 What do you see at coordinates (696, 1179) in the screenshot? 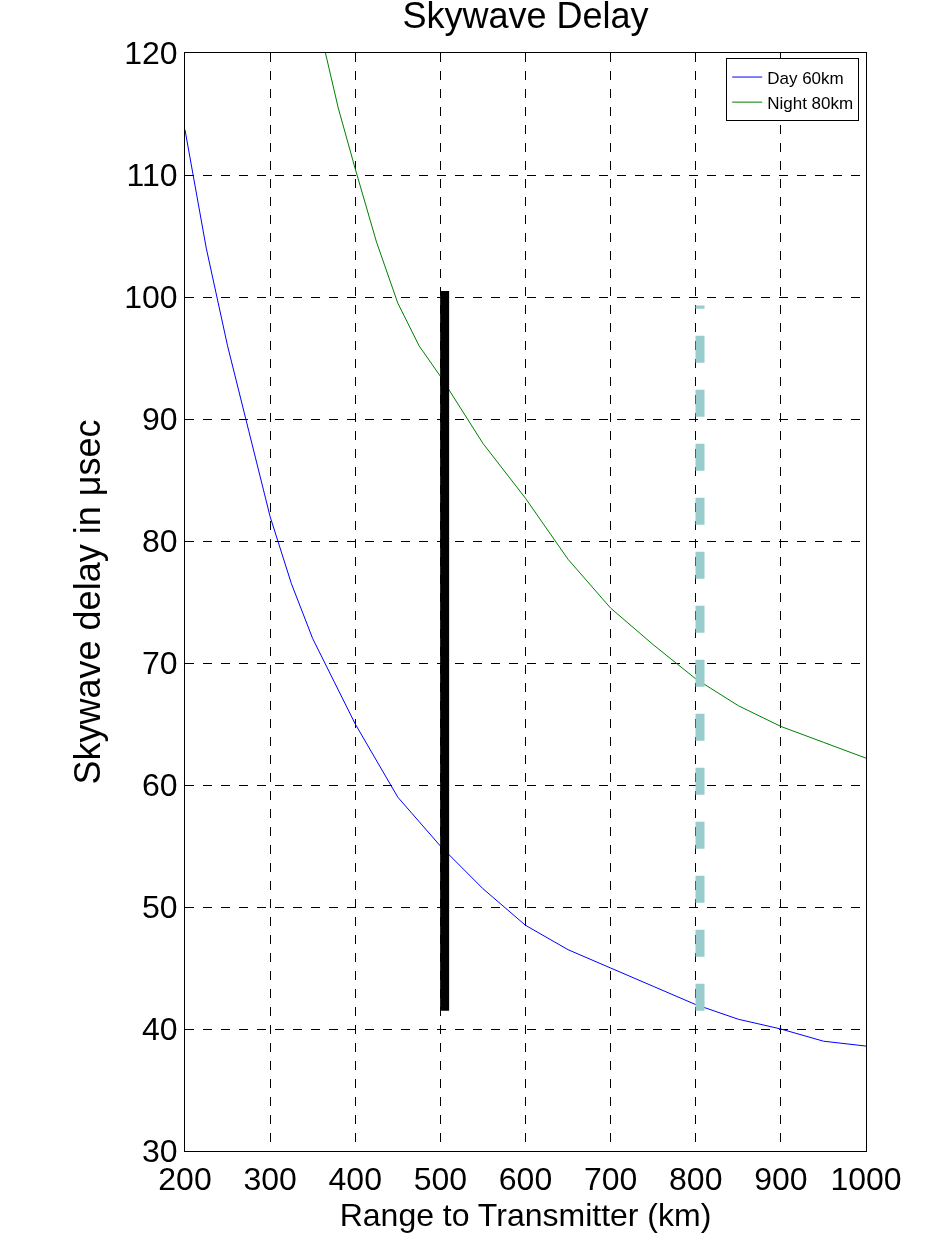
I see `x-tick-label: 800` at bounding box center [696, 1179].